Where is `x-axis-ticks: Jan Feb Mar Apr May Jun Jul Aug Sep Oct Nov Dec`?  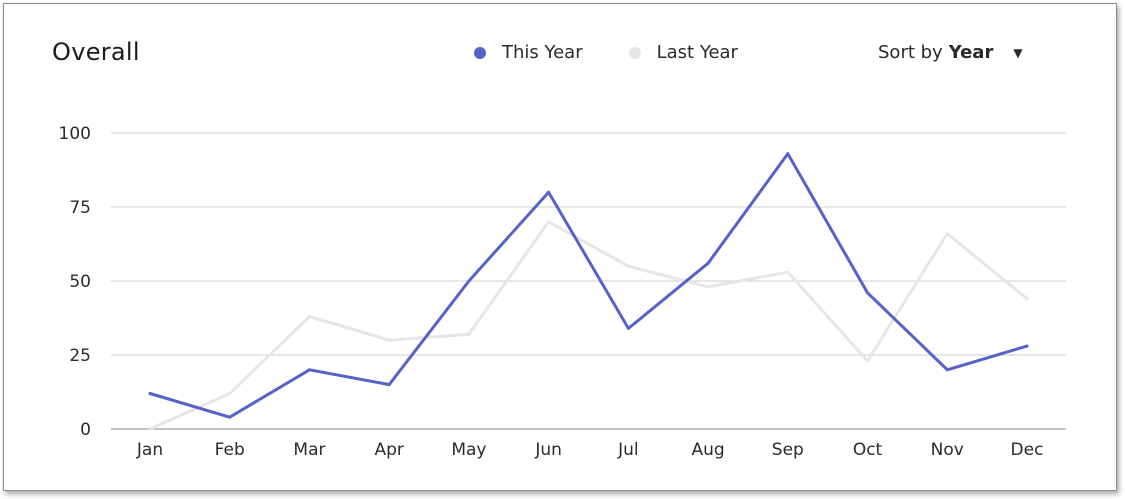
x-axis-ticks: Jan Feb Mar Apr May Jun Jul Aug Sep Oct Nov Dec is located at coordinates (590, 450).